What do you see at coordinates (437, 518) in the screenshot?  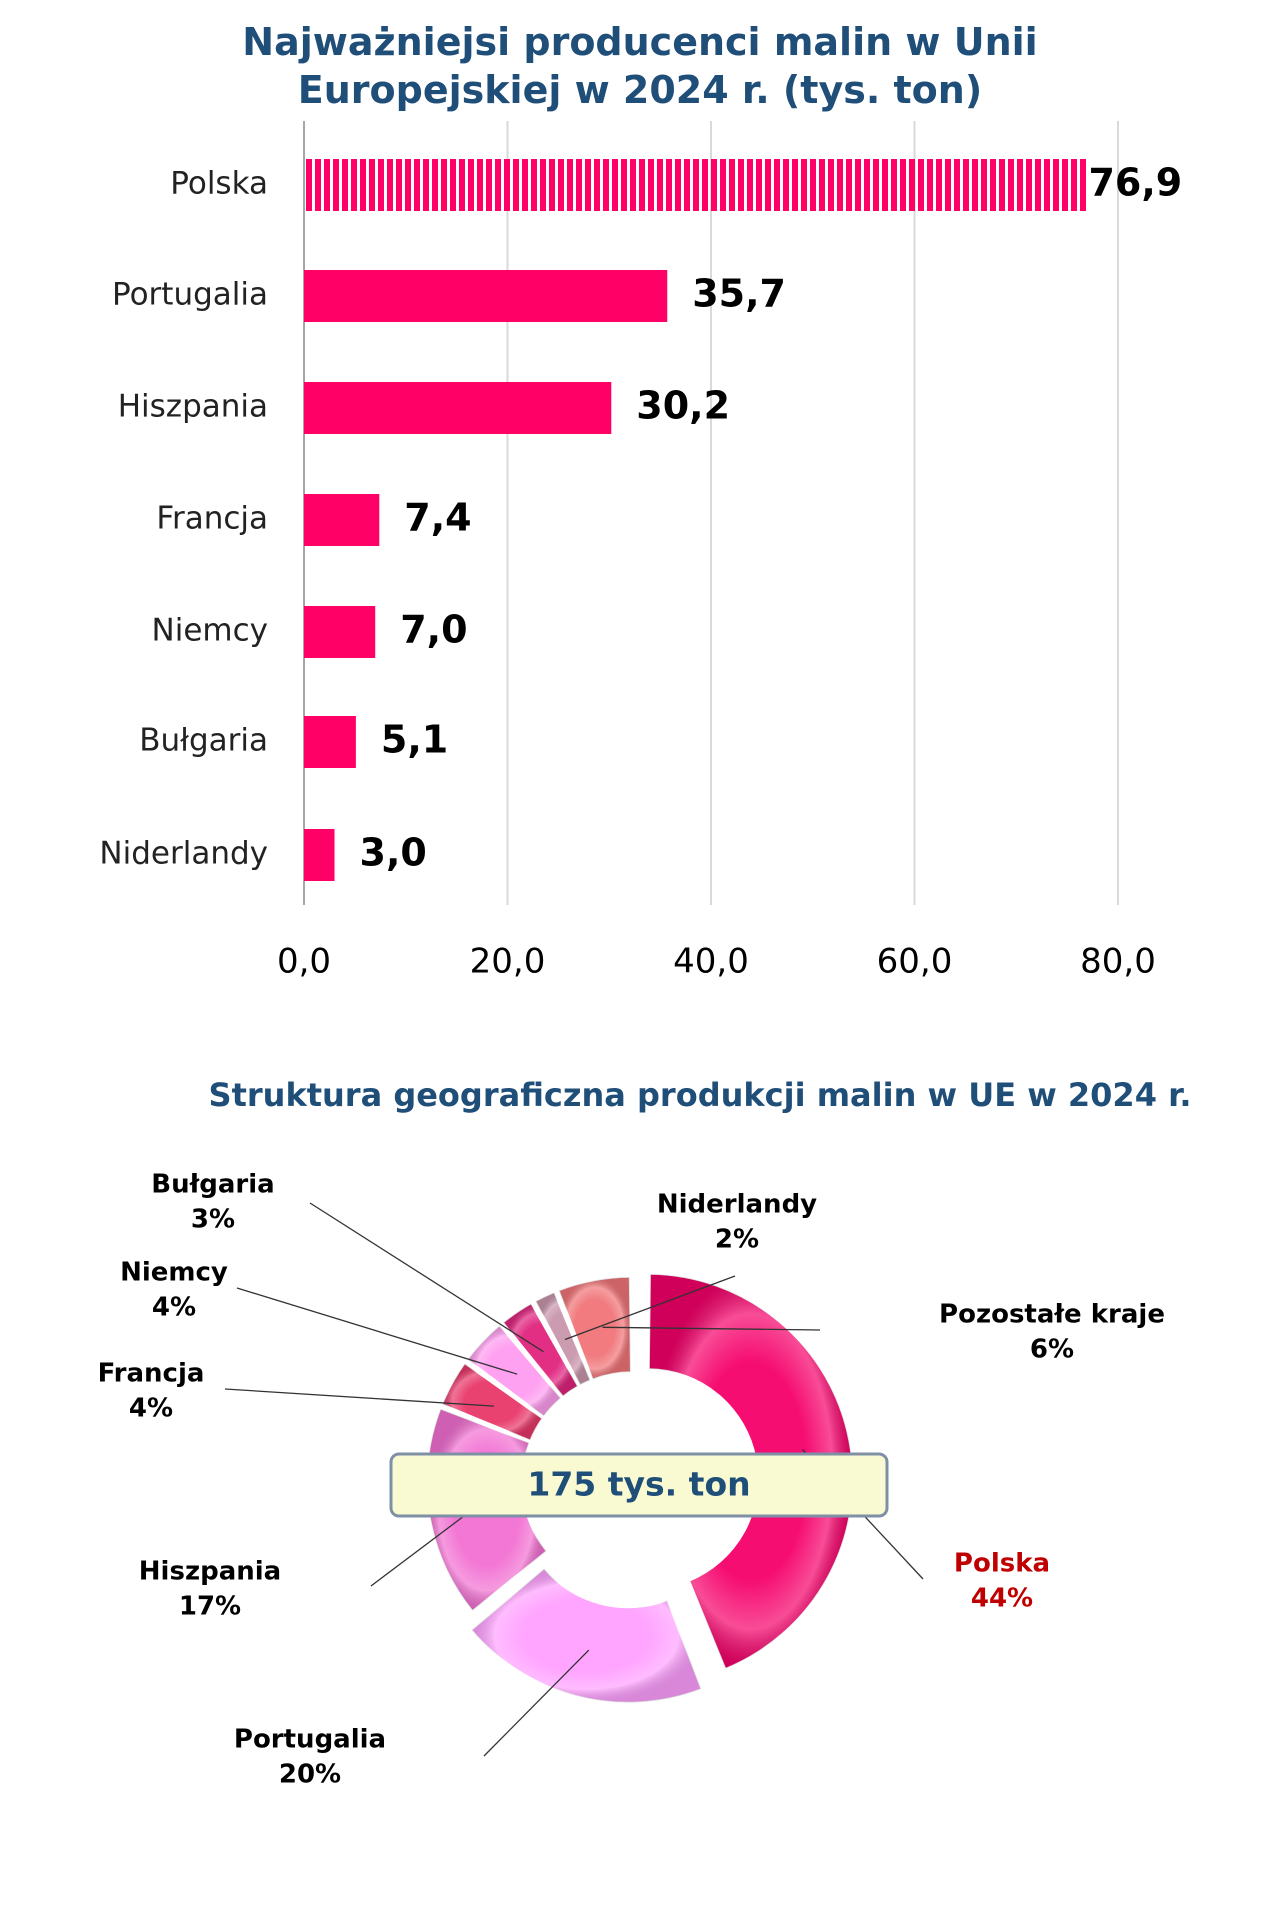 I see `value-label: 7,4` at bounding box center [437, 518].